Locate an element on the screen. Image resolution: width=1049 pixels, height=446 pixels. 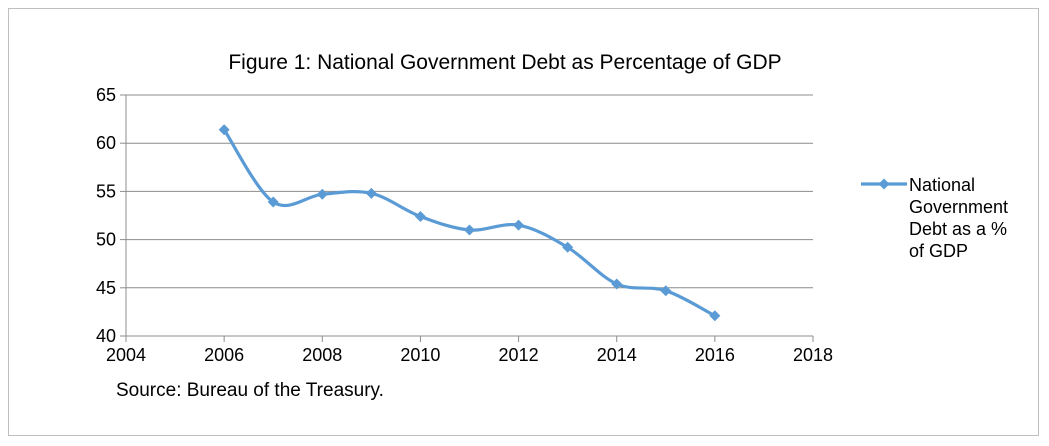
x-tick-label-2014: 2014 is located at coordinates (617, 355).